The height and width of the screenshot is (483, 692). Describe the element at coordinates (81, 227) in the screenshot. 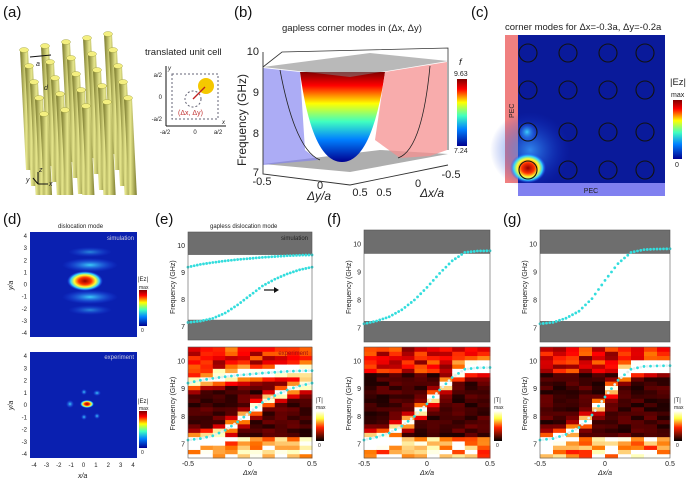

I see `panel-d-title: dislocation mode` at that location.